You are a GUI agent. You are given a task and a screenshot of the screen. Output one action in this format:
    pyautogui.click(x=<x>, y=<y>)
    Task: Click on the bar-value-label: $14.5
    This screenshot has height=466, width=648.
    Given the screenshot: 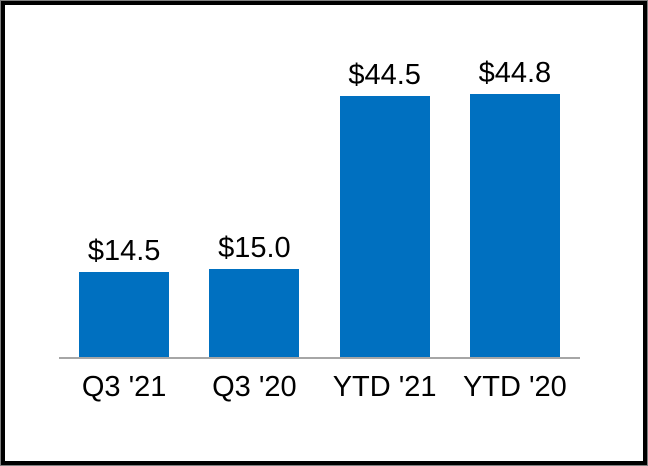 What is the action you would take?
    pyautogui.click(x=124, y=251)
    